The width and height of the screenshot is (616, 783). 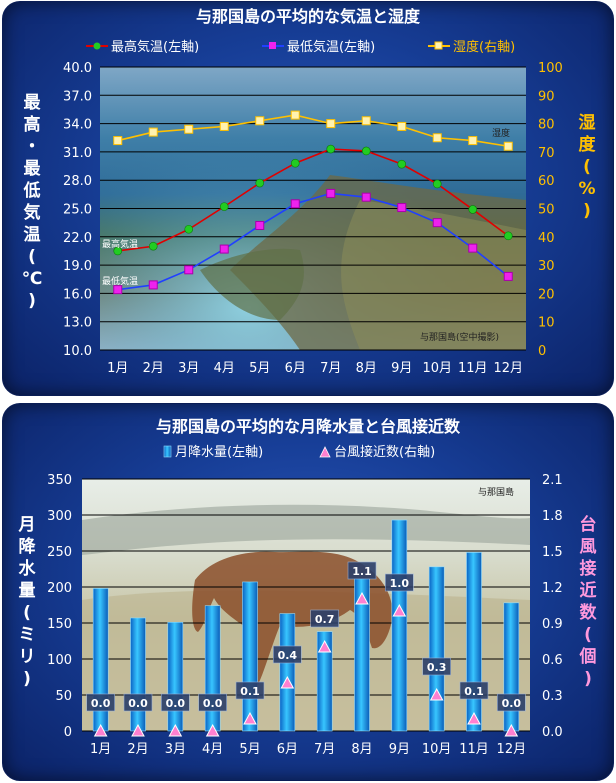 What do you see at coordinates (77, 96) in the screenshot?
I see `left-tick-label: 37.0` at bounding box center [77, 96].